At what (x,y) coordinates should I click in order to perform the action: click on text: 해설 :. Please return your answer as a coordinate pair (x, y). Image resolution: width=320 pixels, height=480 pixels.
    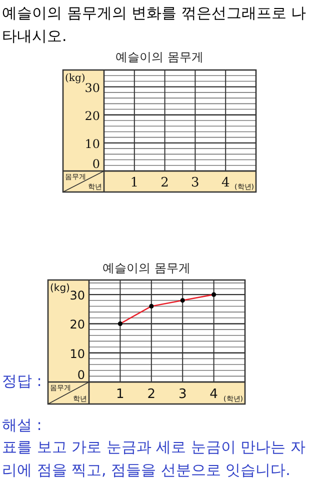
    Looking at the image, I should click on (22, 425).